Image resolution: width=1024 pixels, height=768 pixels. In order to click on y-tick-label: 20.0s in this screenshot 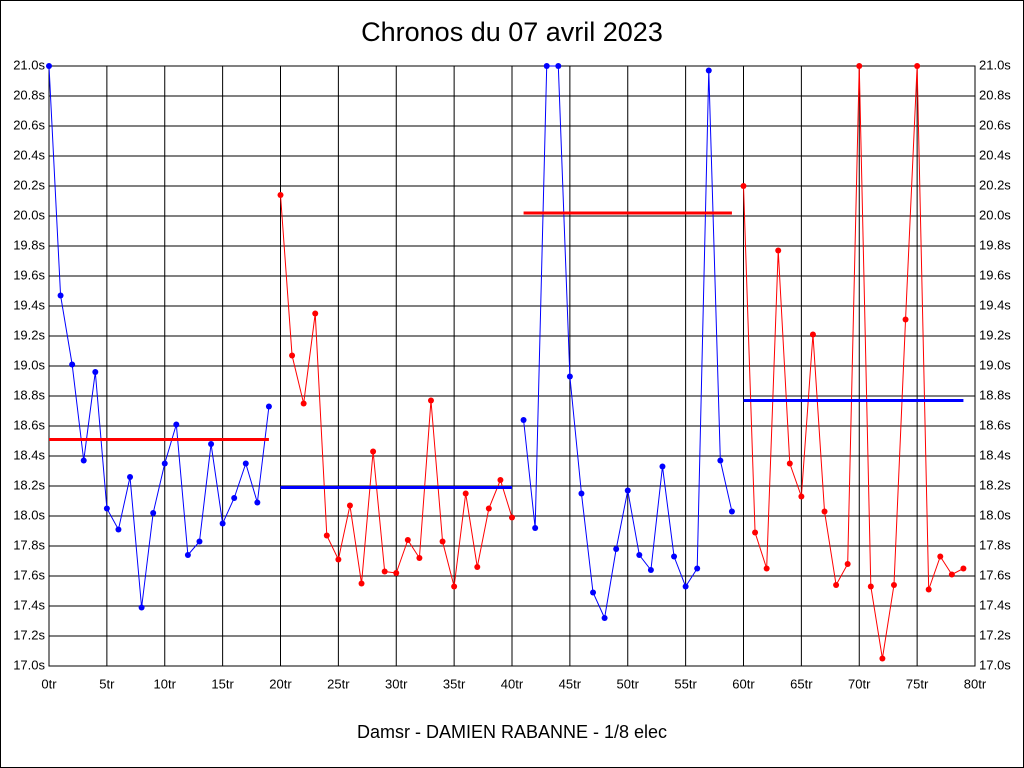, I will do `click(29, 214)`.